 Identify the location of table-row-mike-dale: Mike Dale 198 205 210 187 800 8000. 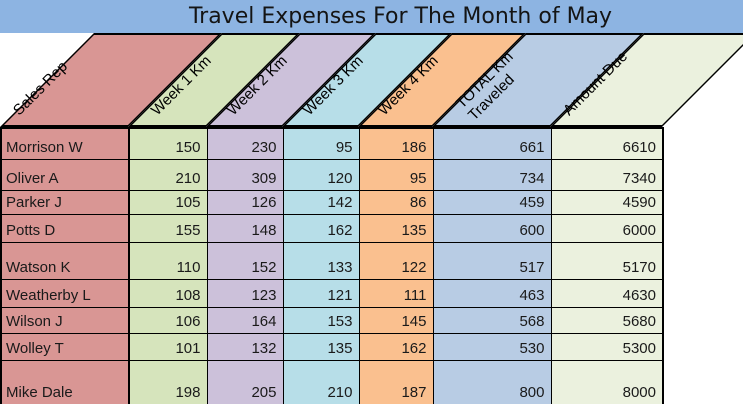
(332, 381).